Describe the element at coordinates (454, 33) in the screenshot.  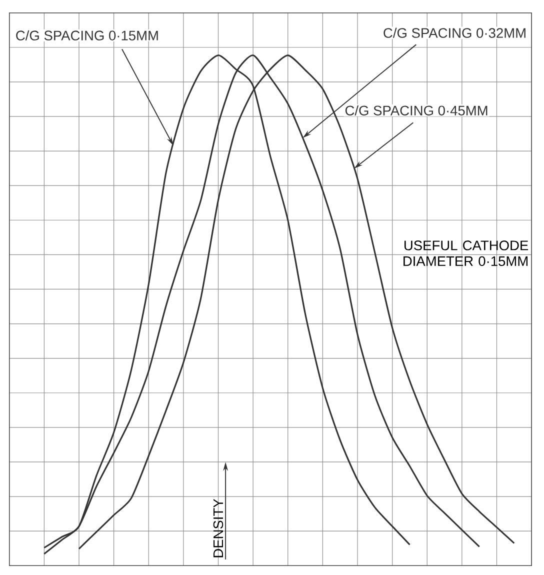
I see `text: C/G SPACING 0·32MM` at that location.